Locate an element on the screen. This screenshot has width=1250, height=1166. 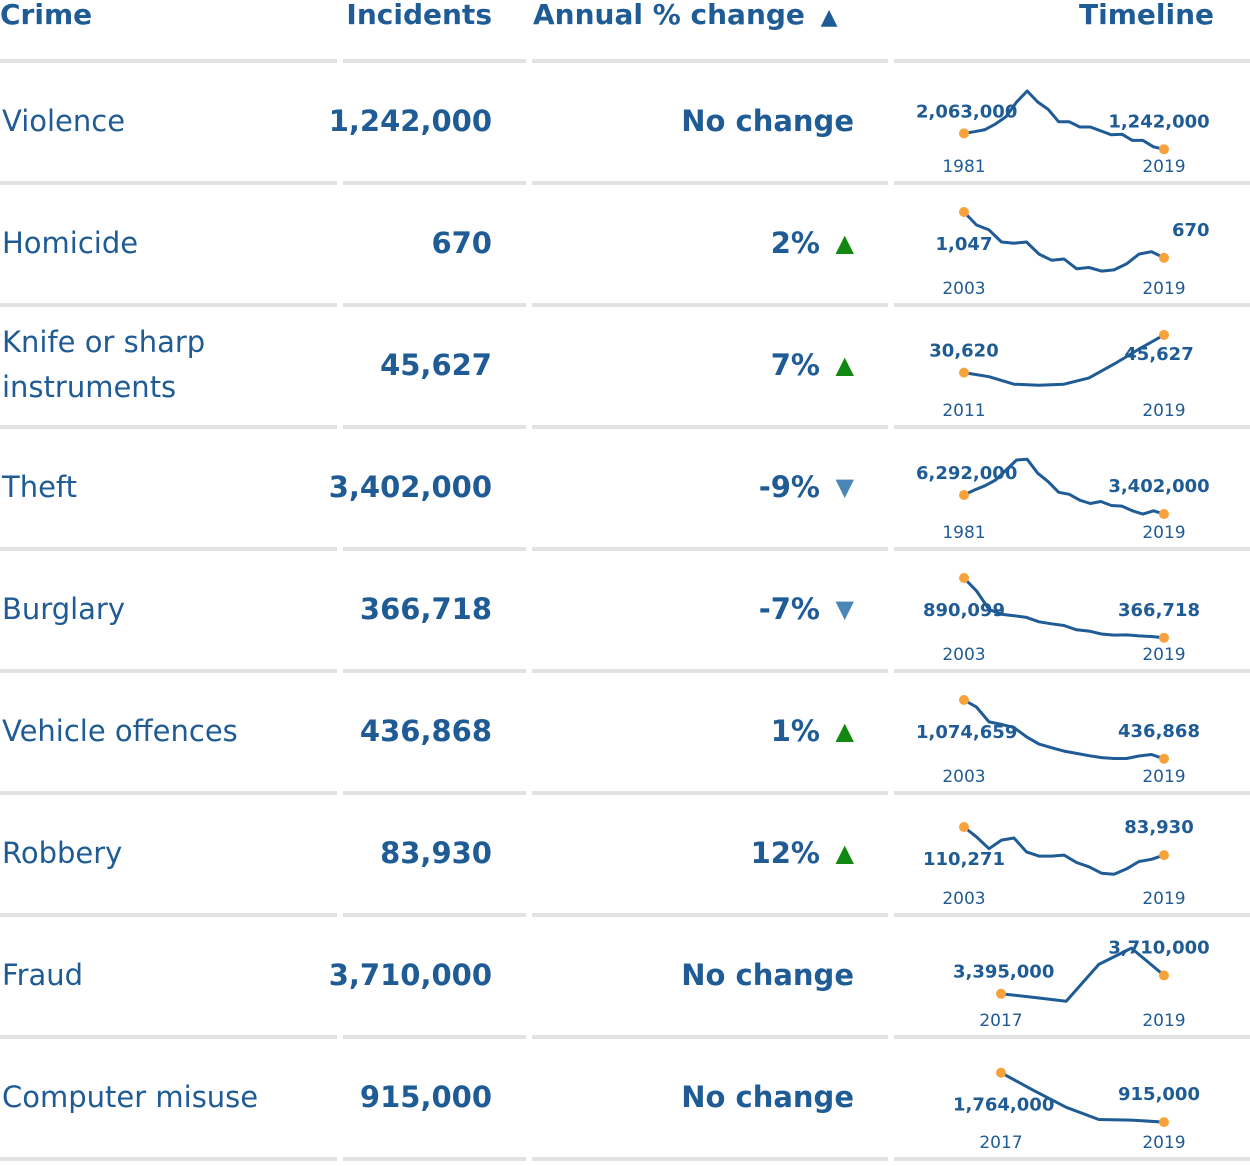
crime-name: Vehicle offences is located at coordinates (120, 730).